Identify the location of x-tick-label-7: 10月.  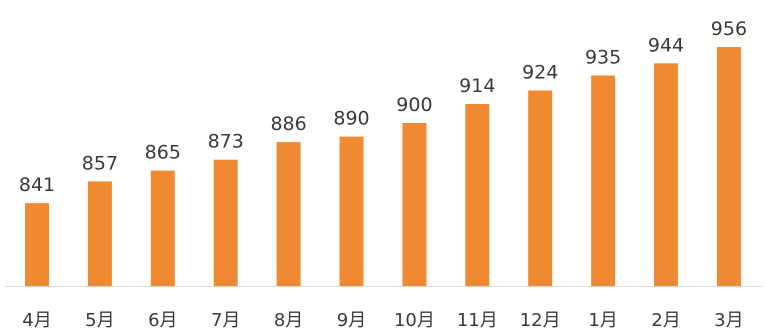
(414, 320).